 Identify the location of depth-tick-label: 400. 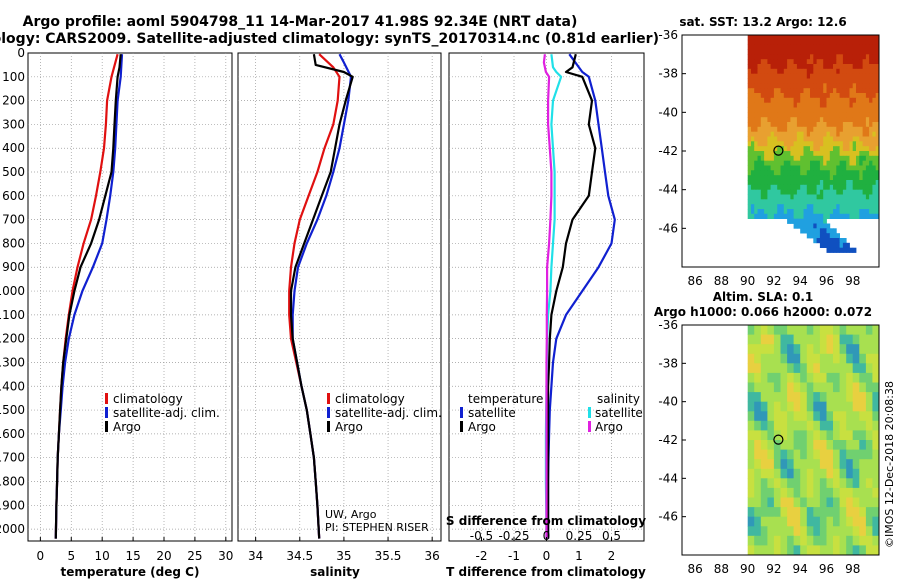
(13, 148).